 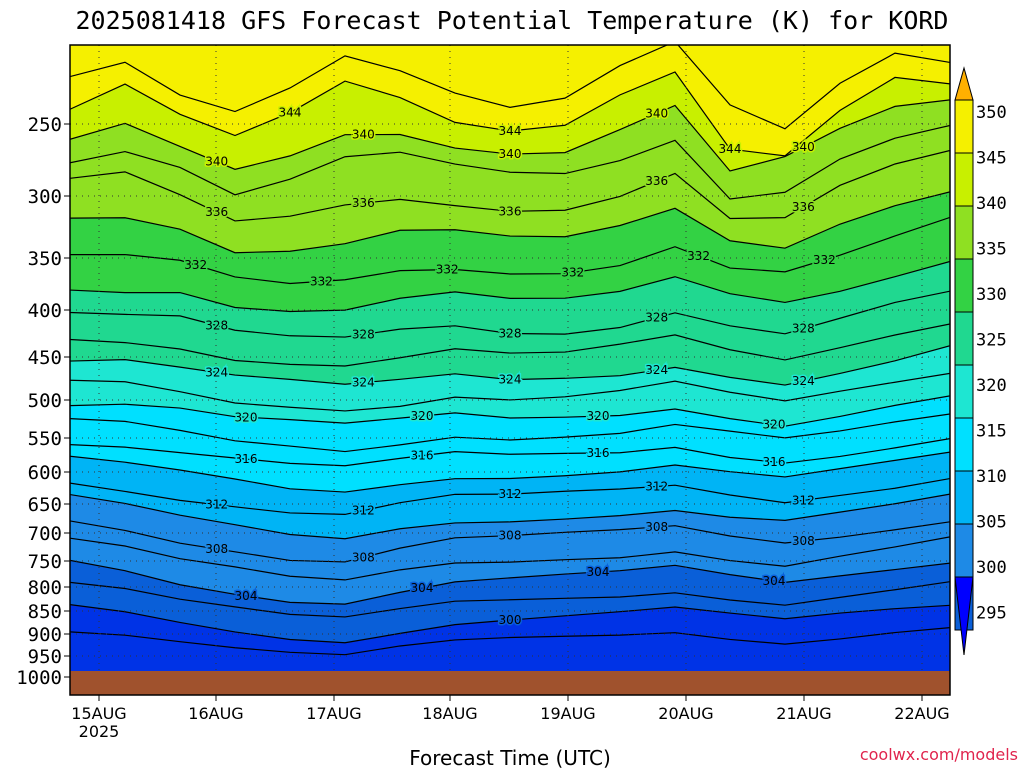 I want to click on y-tick-label: 400, so click(x=45, y=311).